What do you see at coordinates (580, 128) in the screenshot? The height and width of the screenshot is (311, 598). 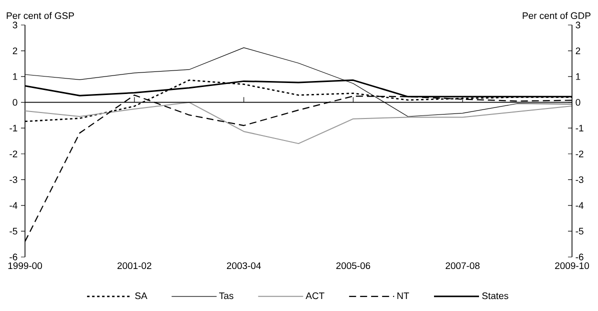 I see `y2-tick-label: -1` at bounding box center [580, 128].